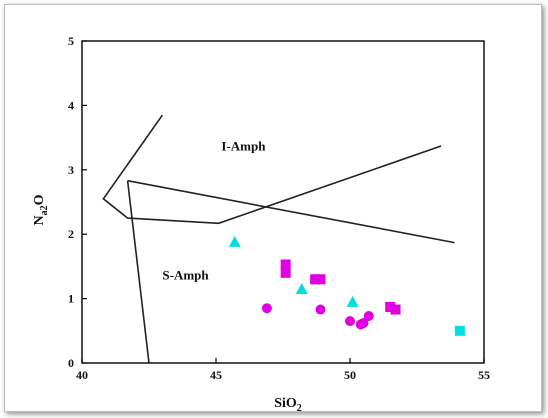 The height and width of the screenshot is (418, 548). I want to click on data-points, so click(346, 285).